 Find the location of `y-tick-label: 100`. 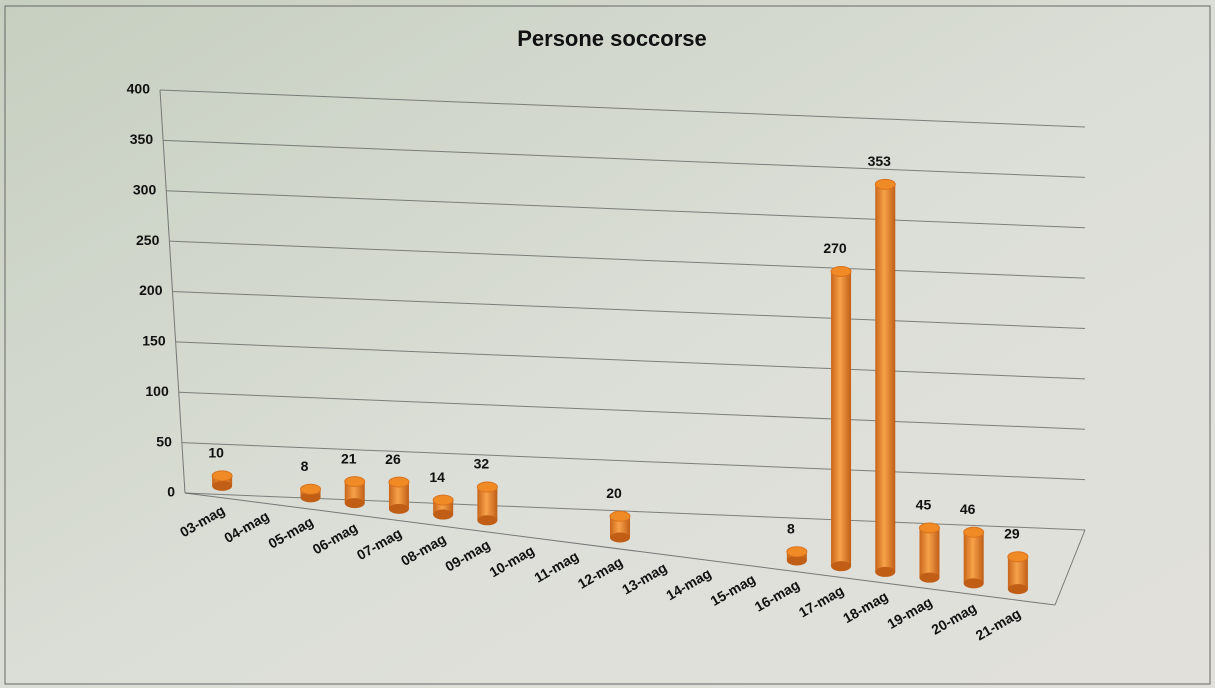

y-tick-label: 100 is located at coordinates (157, 391).